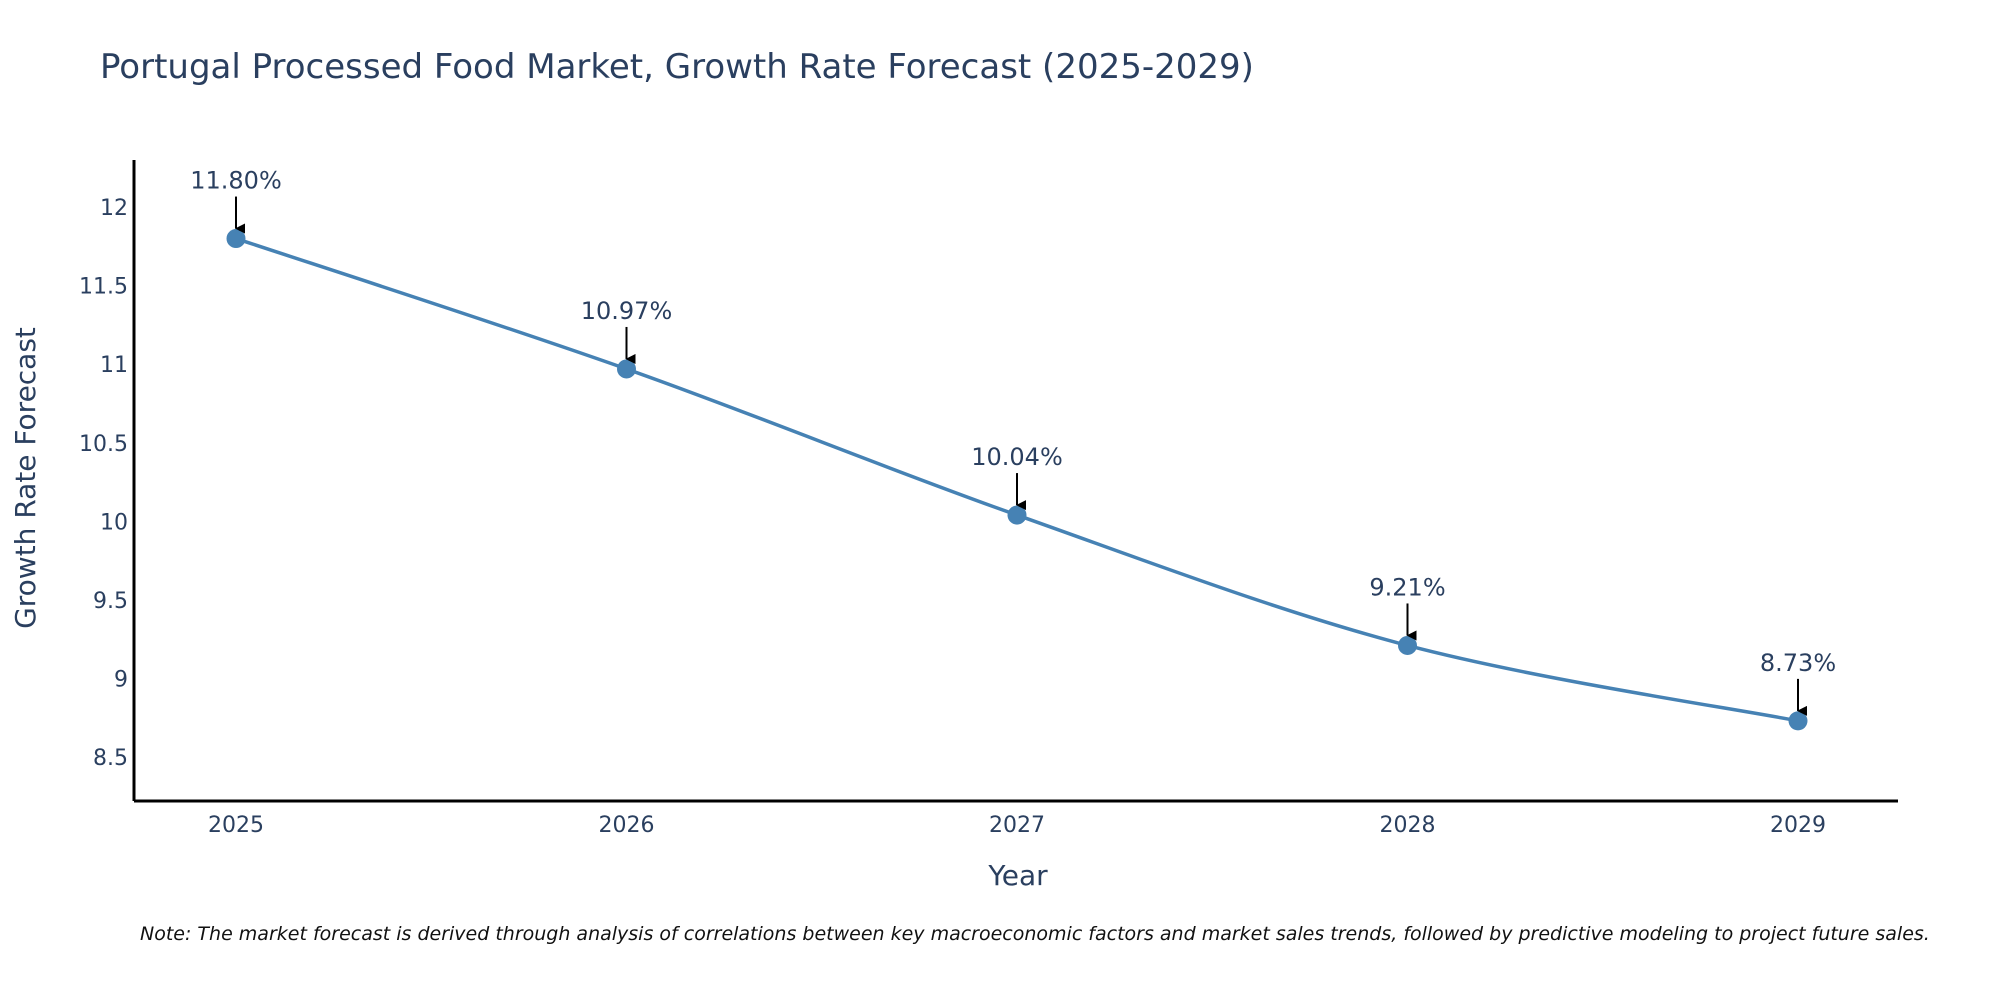 This screenshot has height=1000, width=2000. What do you see at coordinates (1017, 875) in the screenshot?
I see `x-axis-title: Year` at bounding box center [1017, 875].